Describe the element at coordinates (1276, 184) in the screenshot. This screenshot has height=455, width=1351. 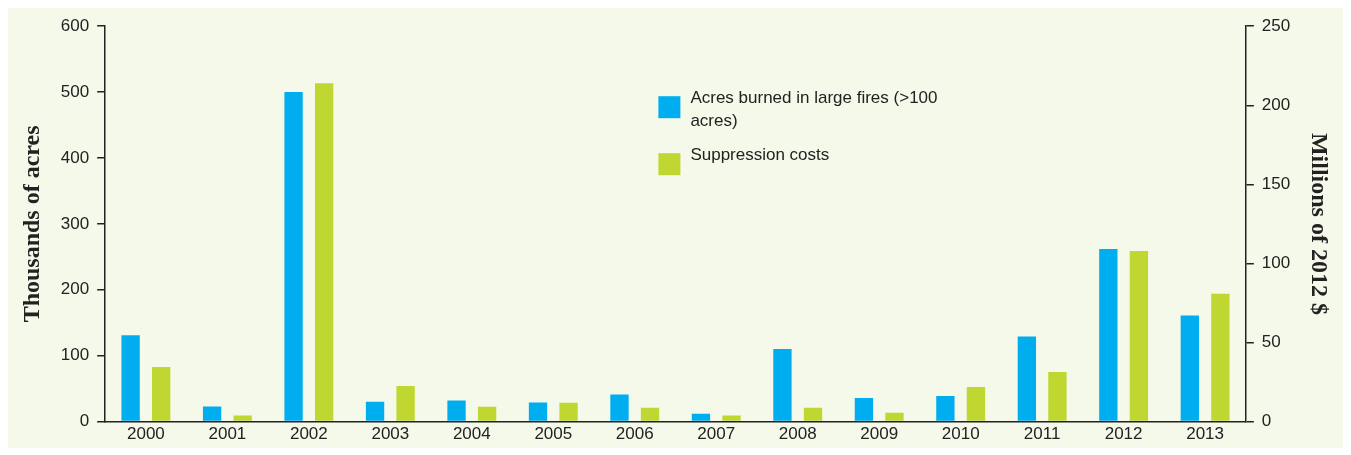
I see `y2-tick-label: 150` at that location.